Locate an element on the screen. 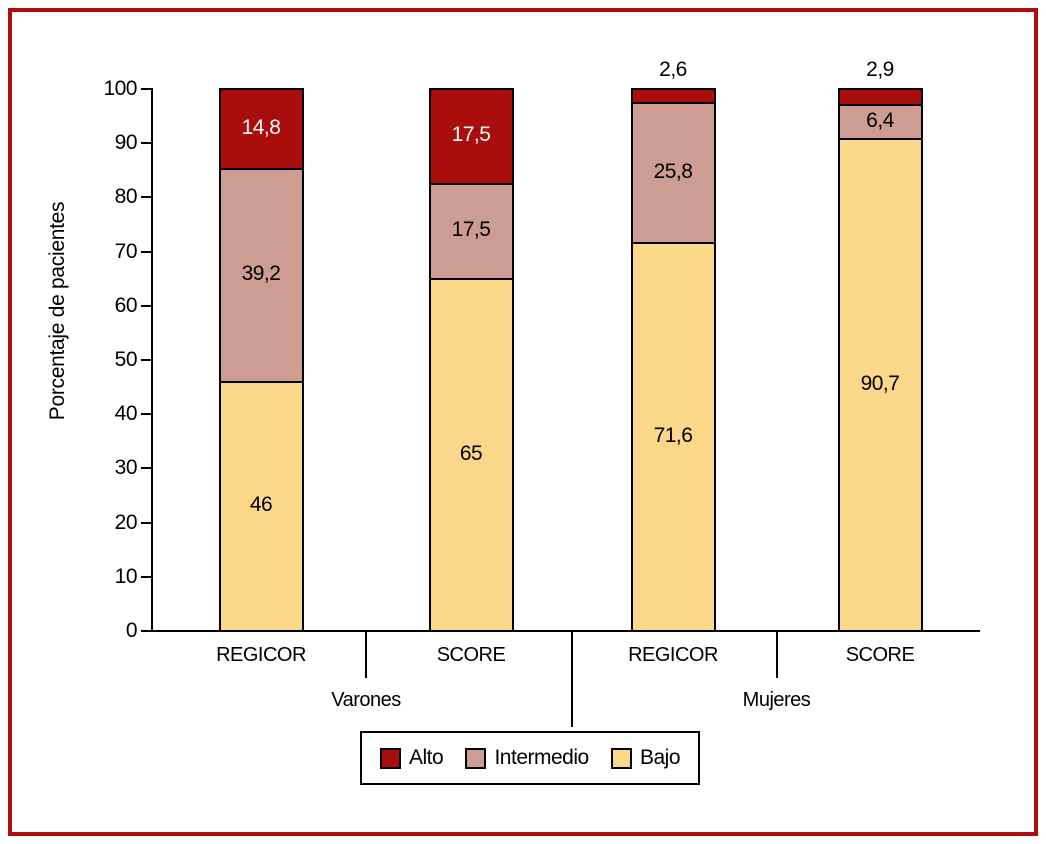  y-tick-label: 30 is located at coordinates (126, 468).